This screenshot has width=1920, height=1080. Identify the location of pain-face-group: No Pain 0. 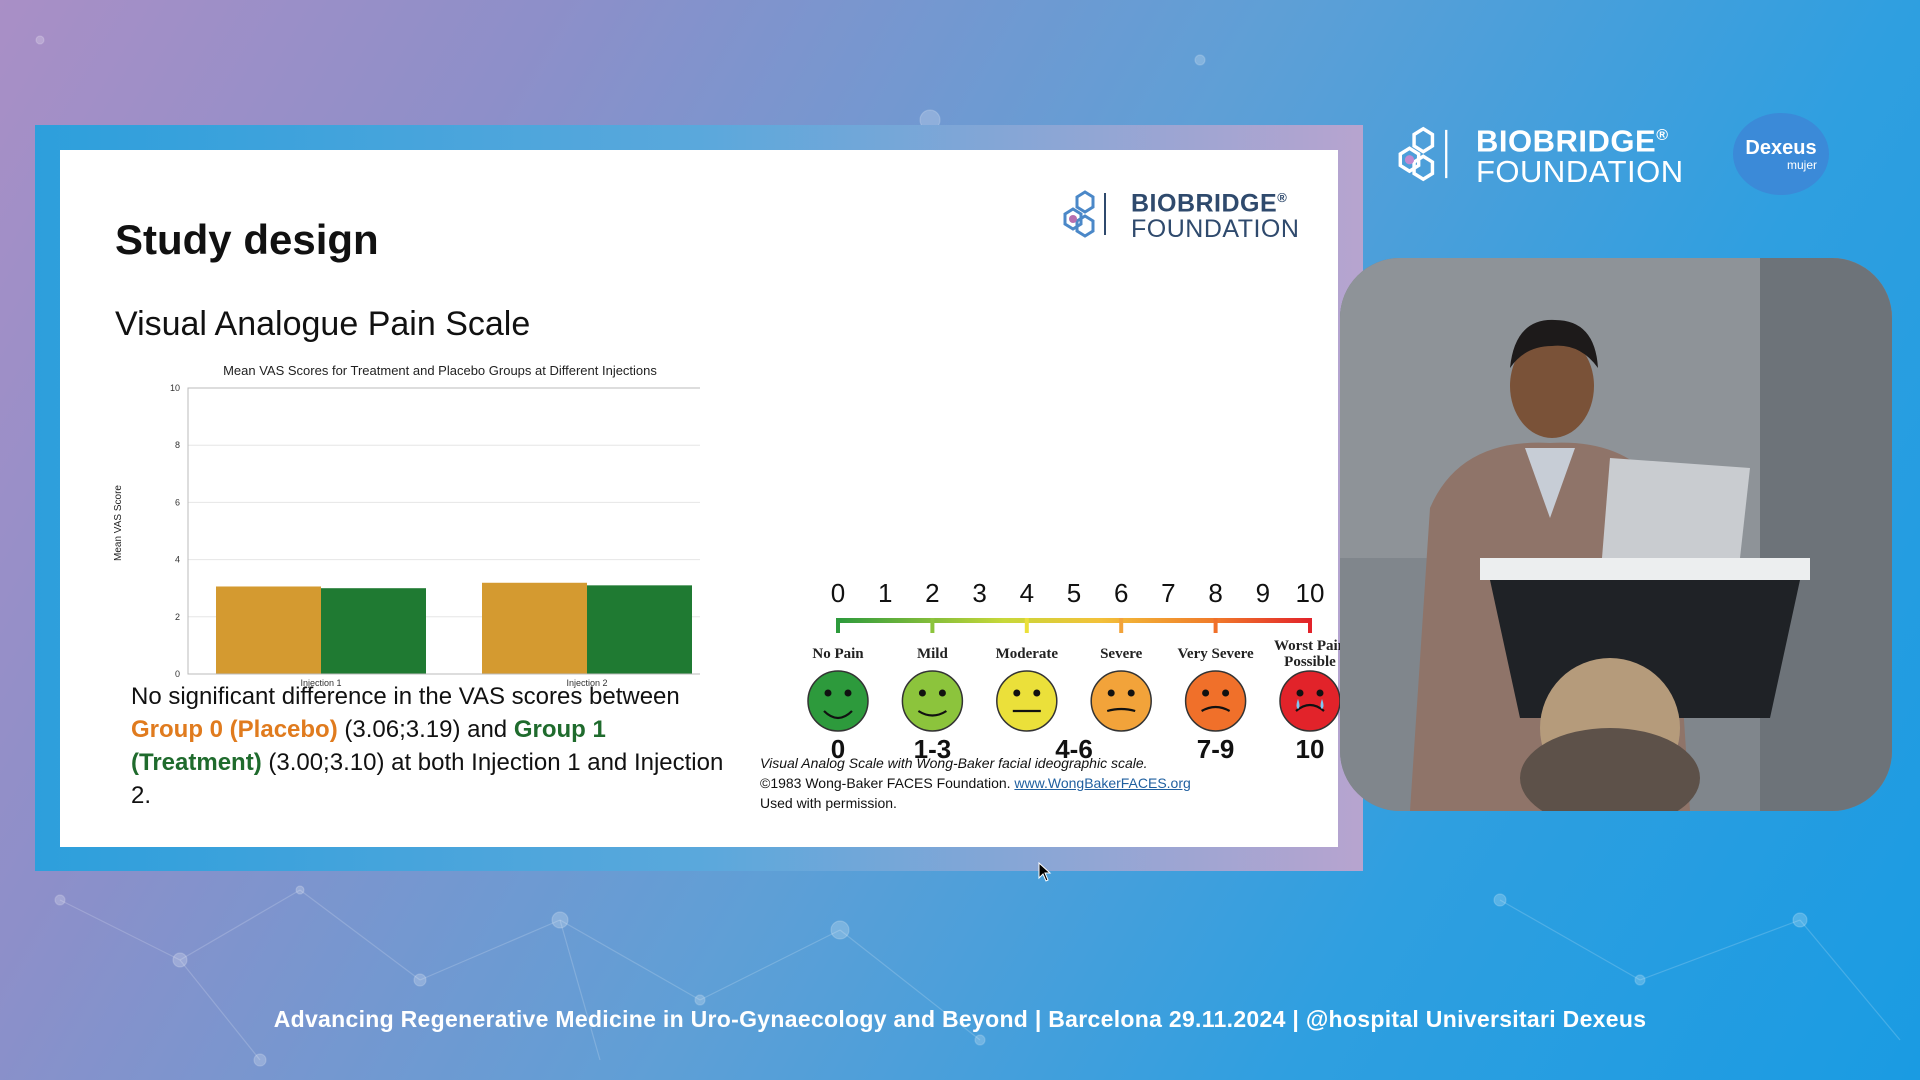
(838, 705).